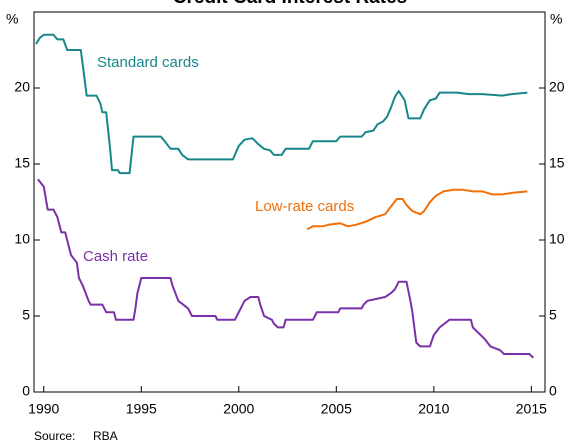  Describe the element at coordinates (556, 19) in the screenshot. I see `y2-unit-label: %` at that location.